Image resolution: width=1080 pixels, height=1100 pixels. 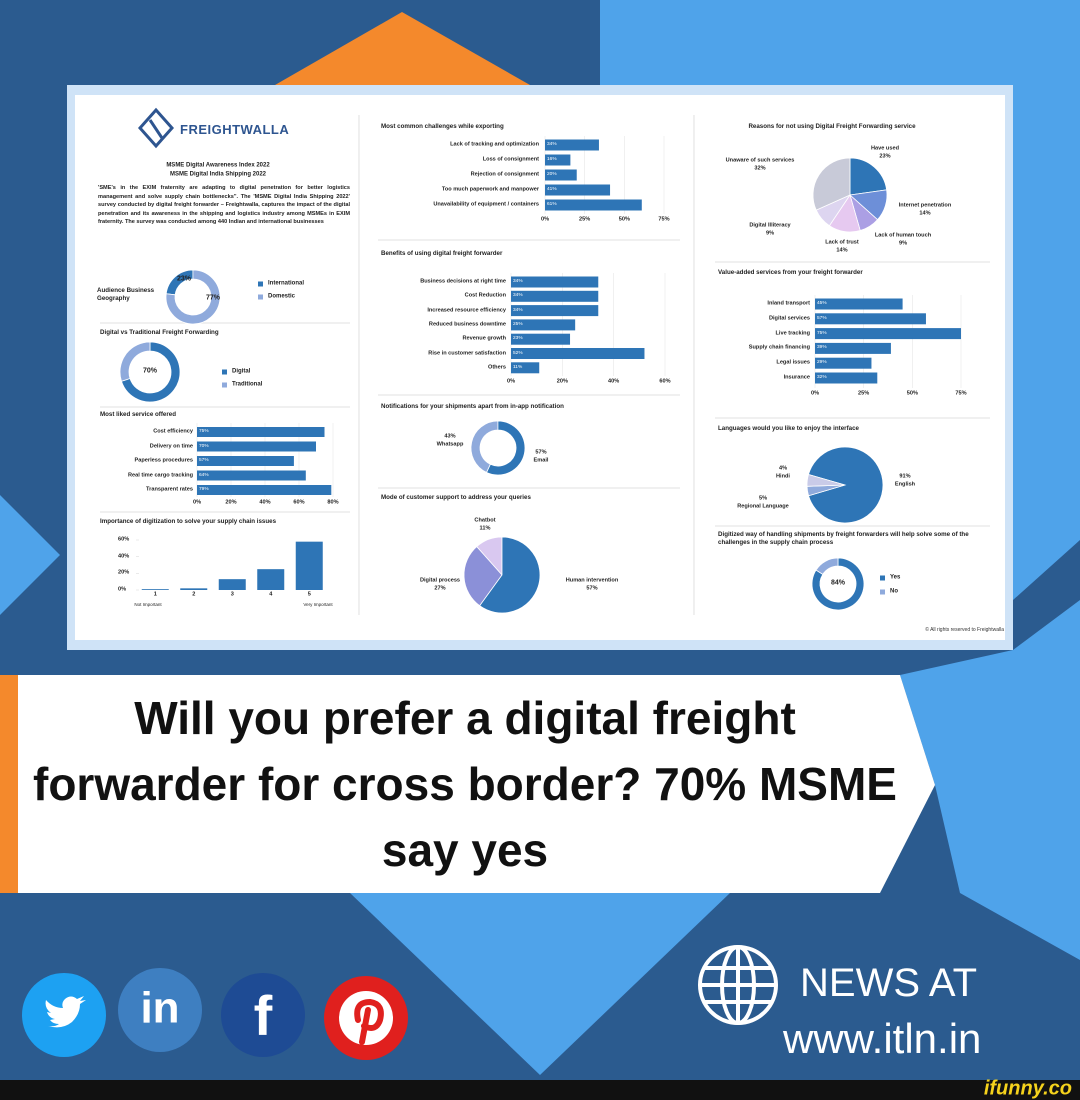 What do you see at coordinates (440, 580) in the screenshot?
I see `slice-label: Digital process` at bounding box center [440, 580].